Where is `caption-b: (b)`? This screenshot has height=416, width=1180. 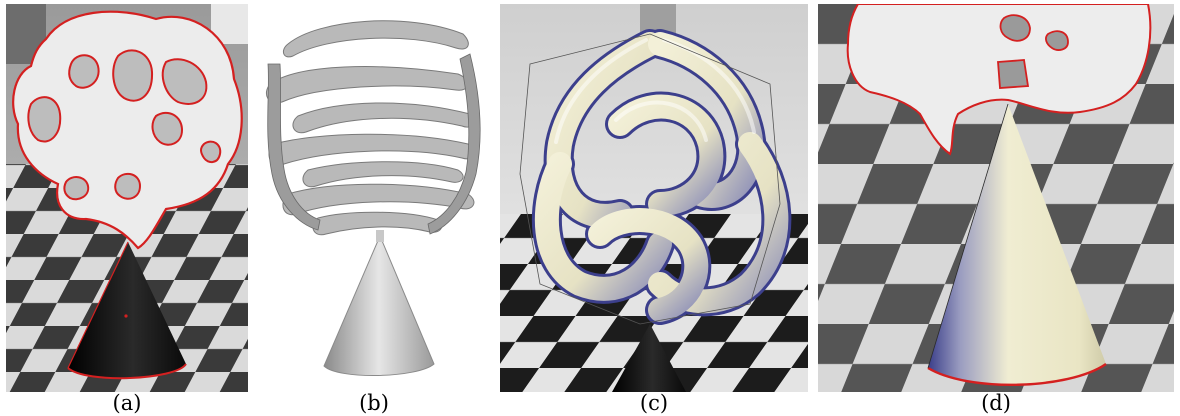 caption-b: (b) is located at coordinates (374, 403).